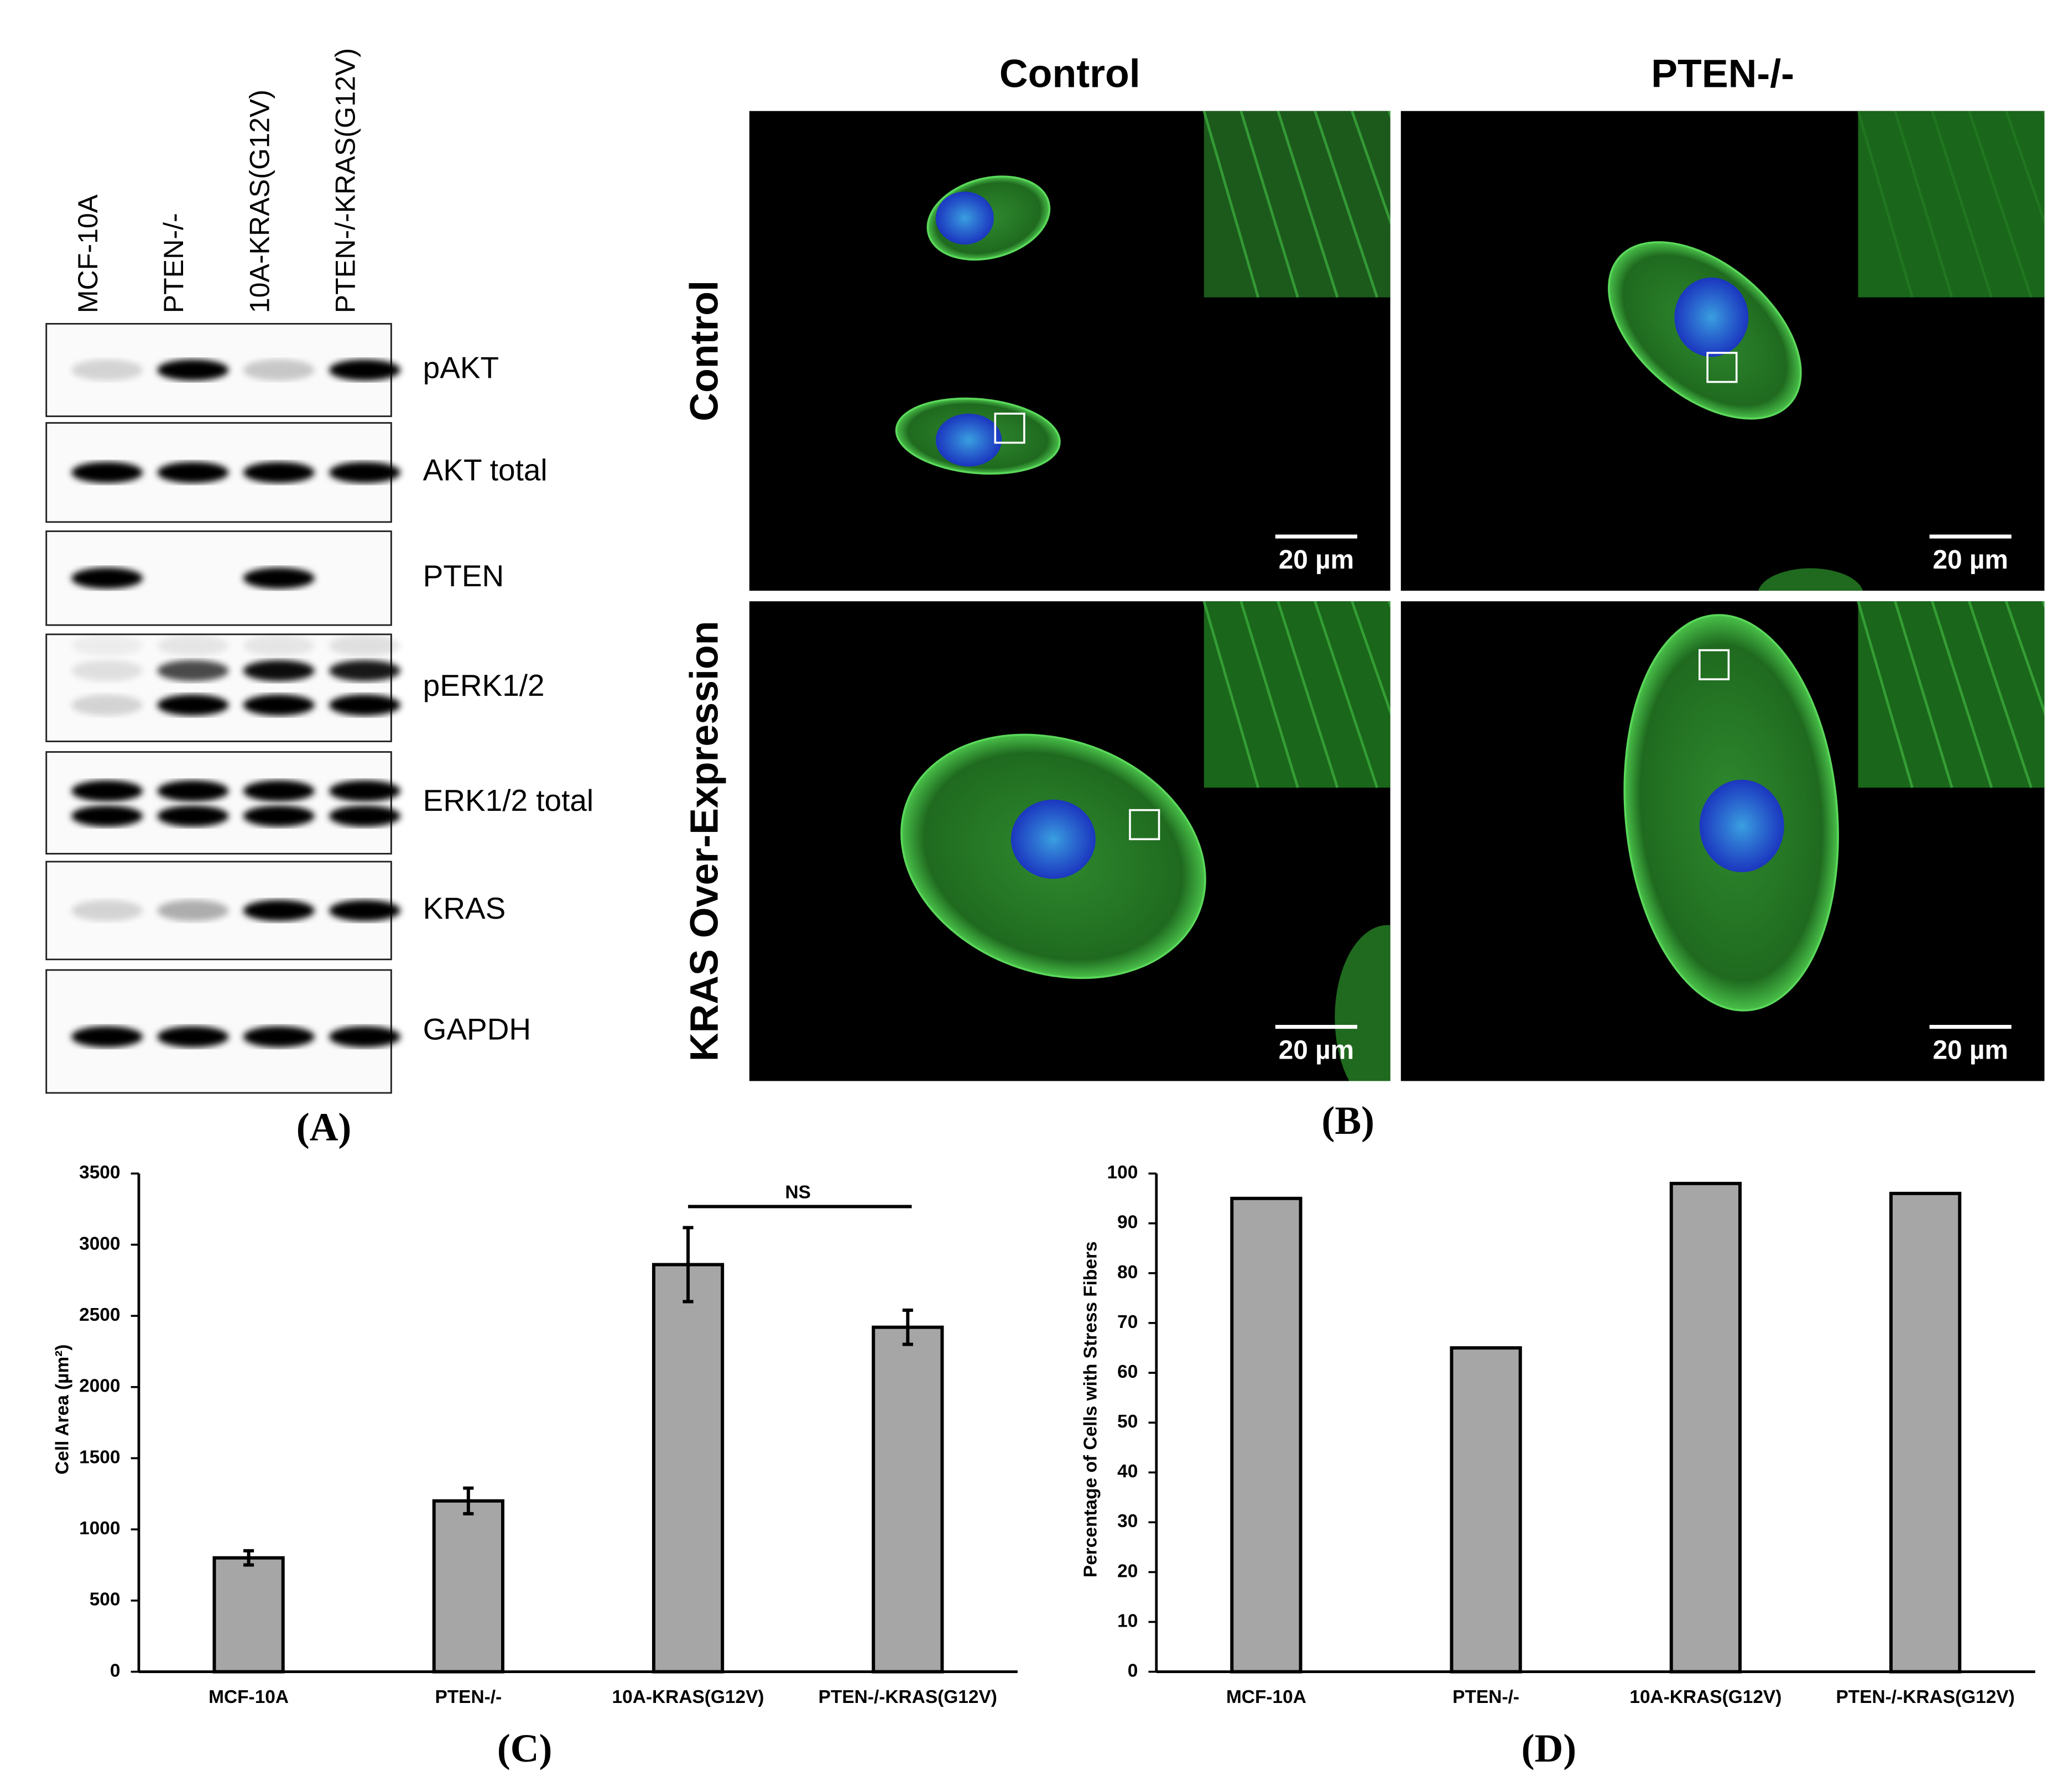 The image size is (2063, 1792). I want to click on lane-label: PTEN-/-, so click(173, 263).